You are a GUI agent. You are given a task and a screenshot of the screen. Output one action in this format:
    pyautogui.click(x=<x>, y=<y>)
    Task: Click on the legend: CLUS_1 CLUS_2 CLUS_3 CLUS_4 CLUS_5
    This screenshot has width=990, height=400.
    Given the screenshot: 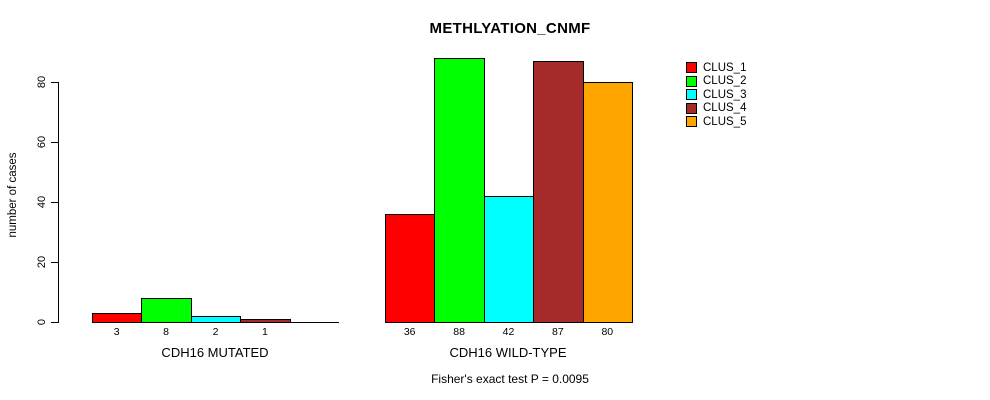 What is the action you would take?
    pyautogui.click(x=716, y=95)
    